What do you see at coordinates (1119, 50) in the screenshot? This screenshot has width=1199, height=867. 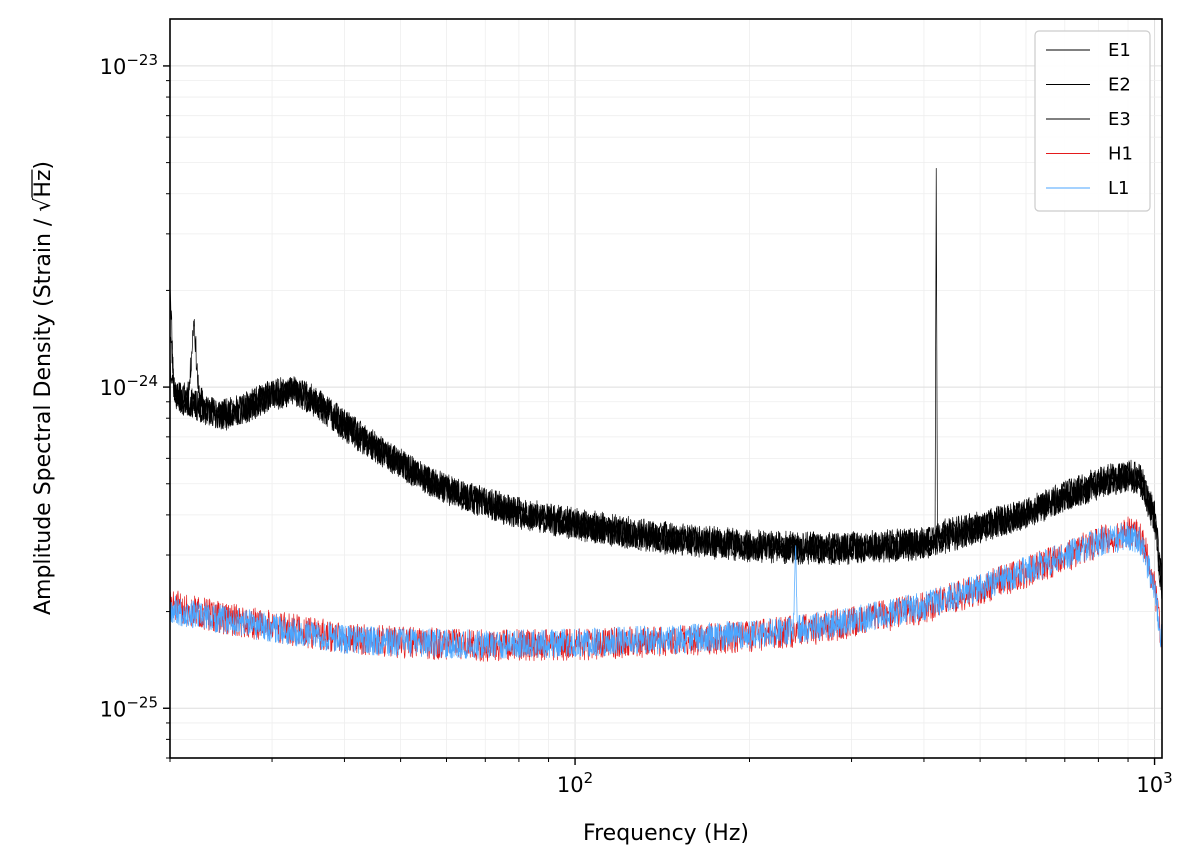 I see `legend-label-e1: E1` at bounding box center [1119, 50].